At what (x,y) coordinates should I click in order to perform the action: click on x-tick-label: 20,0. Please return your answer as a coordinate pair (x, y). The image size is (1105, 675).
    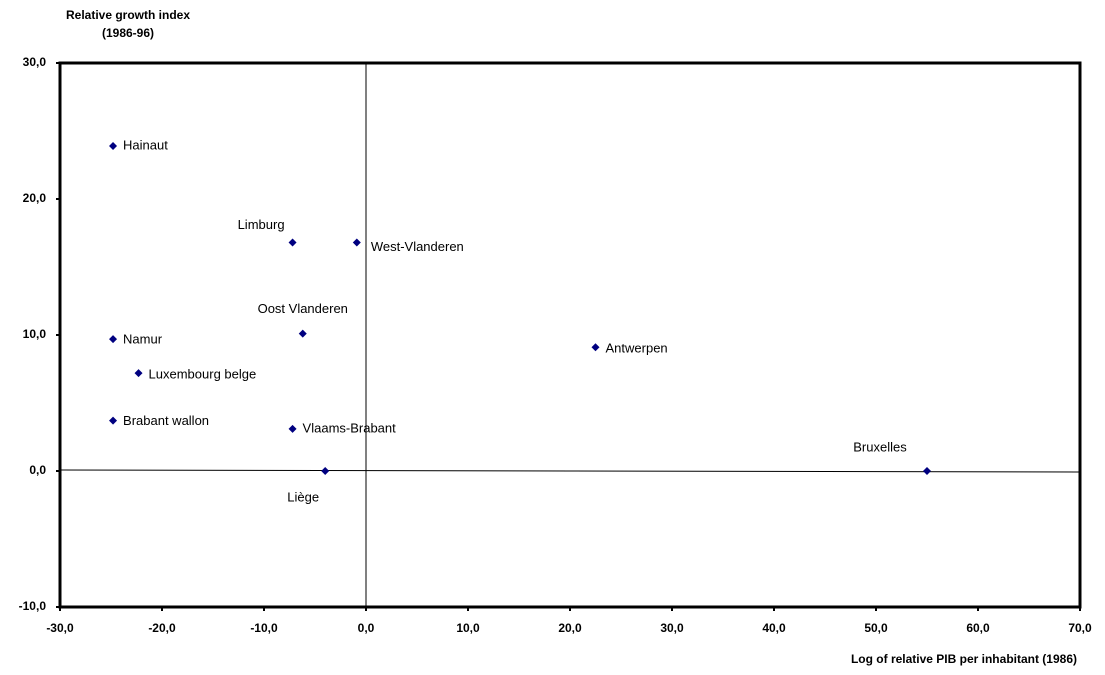
    Looking at the image, I should click on (570, 628).